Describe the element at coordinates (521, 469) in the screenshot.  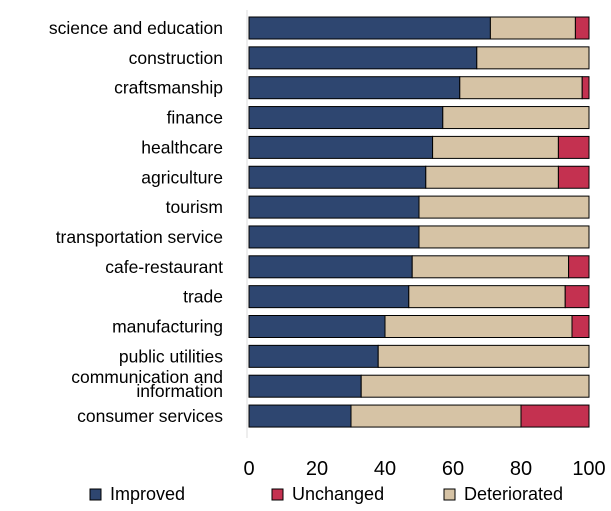
I see `x-tick-label: 80` at that location.